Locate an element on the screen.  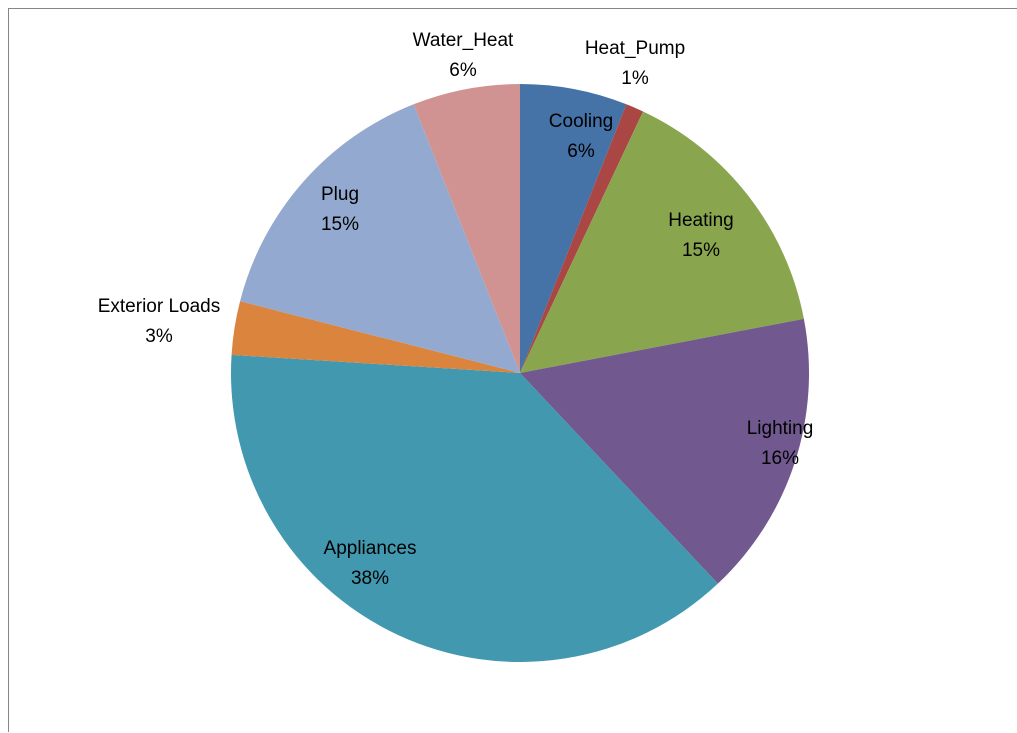
pie-slice-exterior-loads is located at coordinates (375, 337).